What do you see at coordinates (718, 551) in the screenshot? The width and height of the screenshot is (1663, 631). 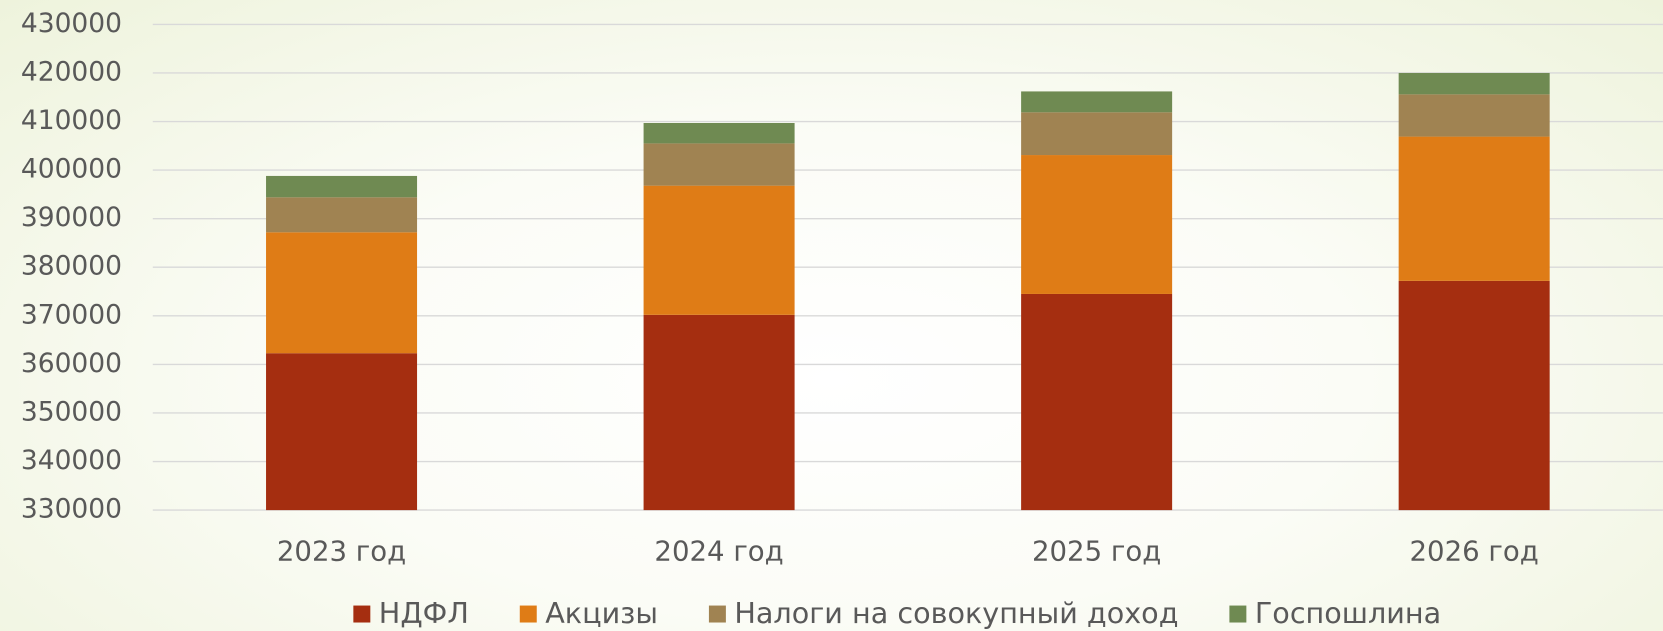 I see `x-tick-label: 2024 год` at bounding box center [718, 551].